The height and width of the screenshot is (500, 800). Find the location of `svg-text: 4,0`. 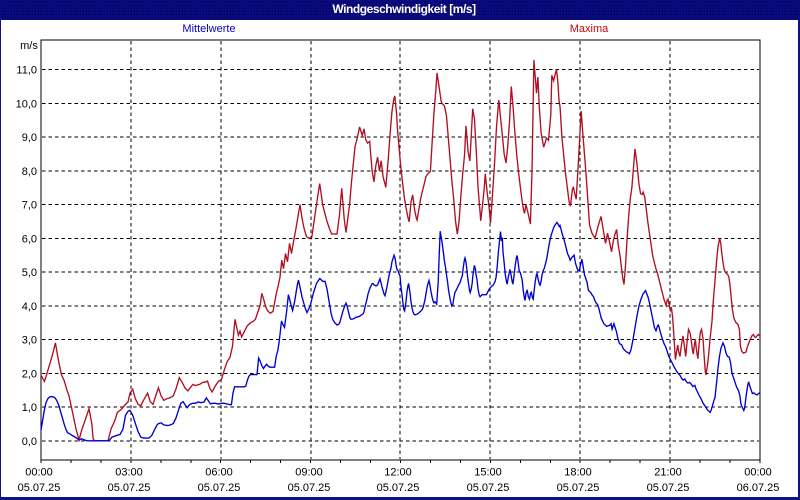

svg-text: 4,0 is located at coordinates (29, 307).